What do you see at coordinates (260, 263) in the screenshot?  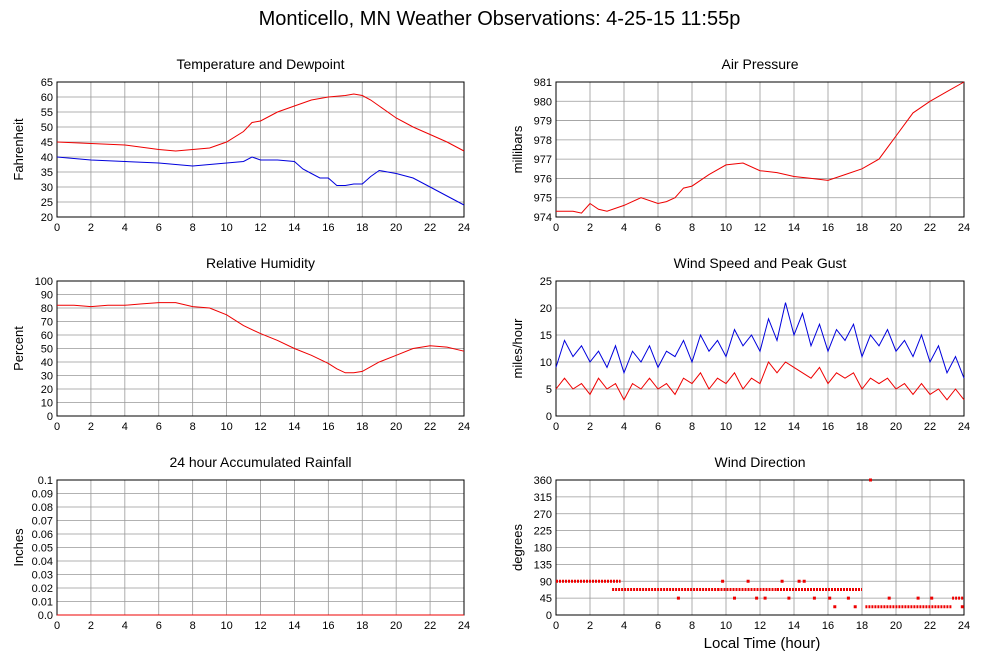 I see `chart-title: Relative Humidity` at bounding box center [260, 263].